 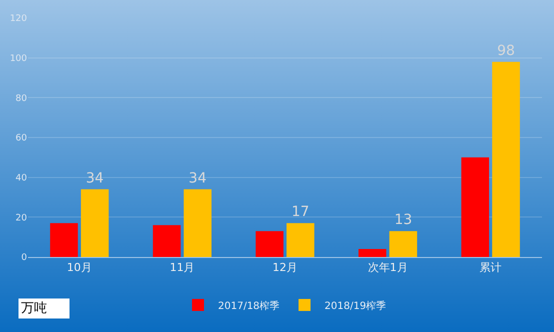 What do you see at coordinates (34, 308) in the screenshot?
I see `text: 万吨` at bounding box center [34, 308].